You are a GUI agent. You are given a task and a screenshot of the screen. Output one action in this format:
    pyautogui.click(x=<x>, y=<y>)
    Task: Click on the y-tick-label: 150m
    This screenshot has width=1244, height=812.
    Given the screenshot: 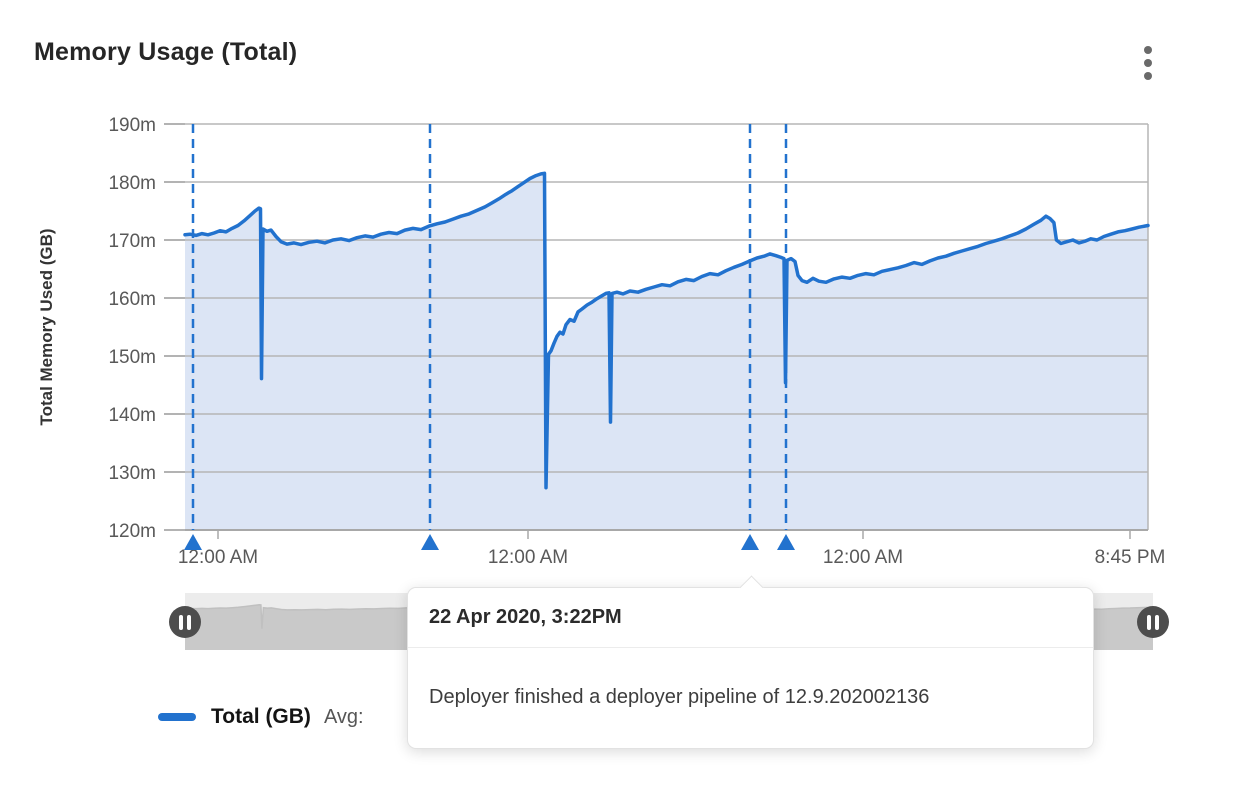 What is the action you would take?
    pyautogui.click(x=132, y=357)
    